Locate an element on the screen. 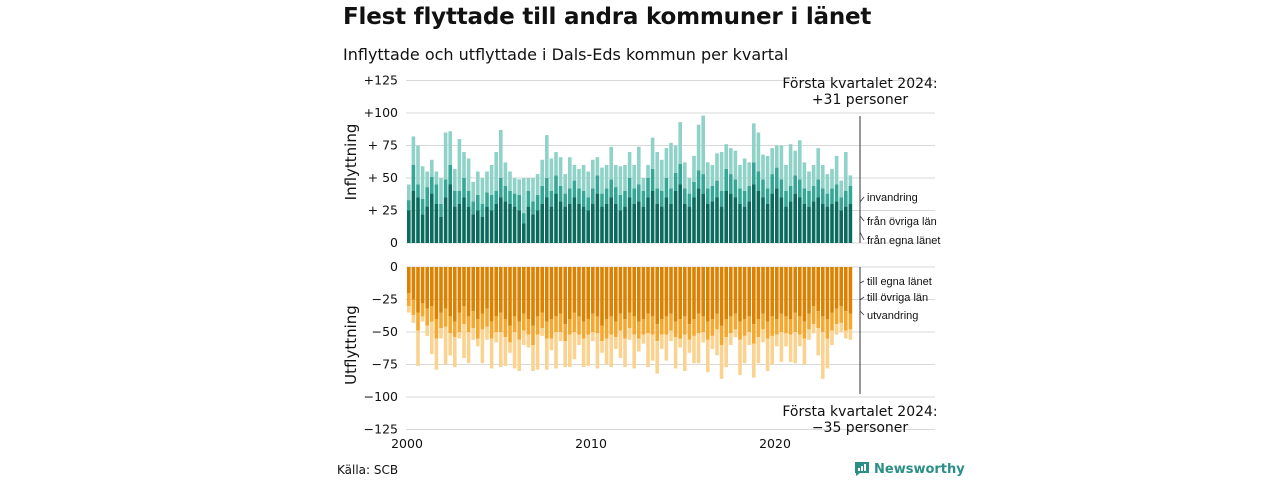 This screenshot has height=480, width=1280. lower-y-tick-label: −100 is located at coordinates (381, 396).